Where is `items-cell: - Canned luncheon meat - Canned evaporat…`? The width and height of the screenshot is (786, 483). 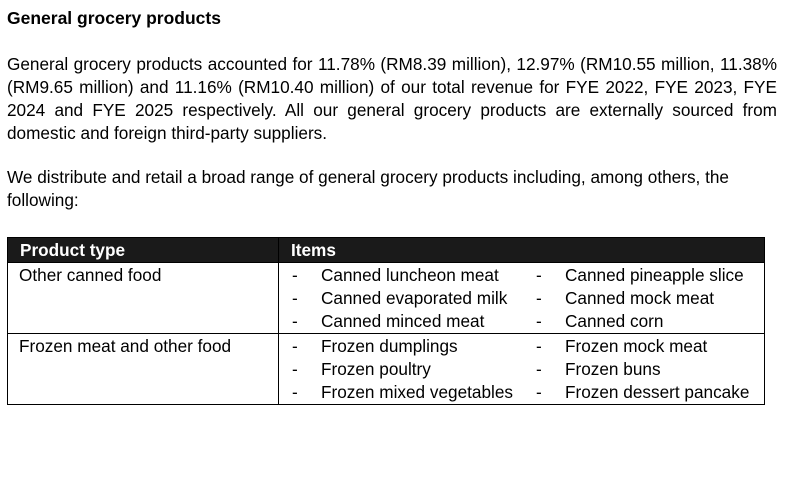 items-cell: - Canned luncheon meat - Canned evaporat… is located at coordinates (521, 298).